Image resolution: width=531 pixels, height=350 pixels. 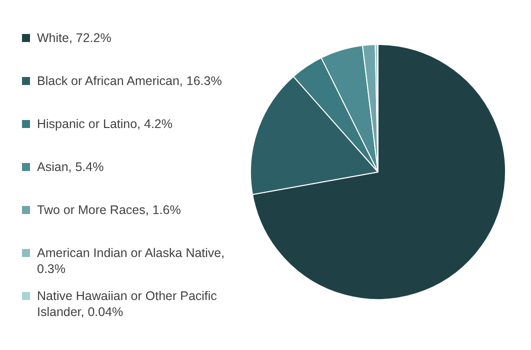 I want to click on legend-label: Black or African American, 16.3%, so click(x=129, y=81).